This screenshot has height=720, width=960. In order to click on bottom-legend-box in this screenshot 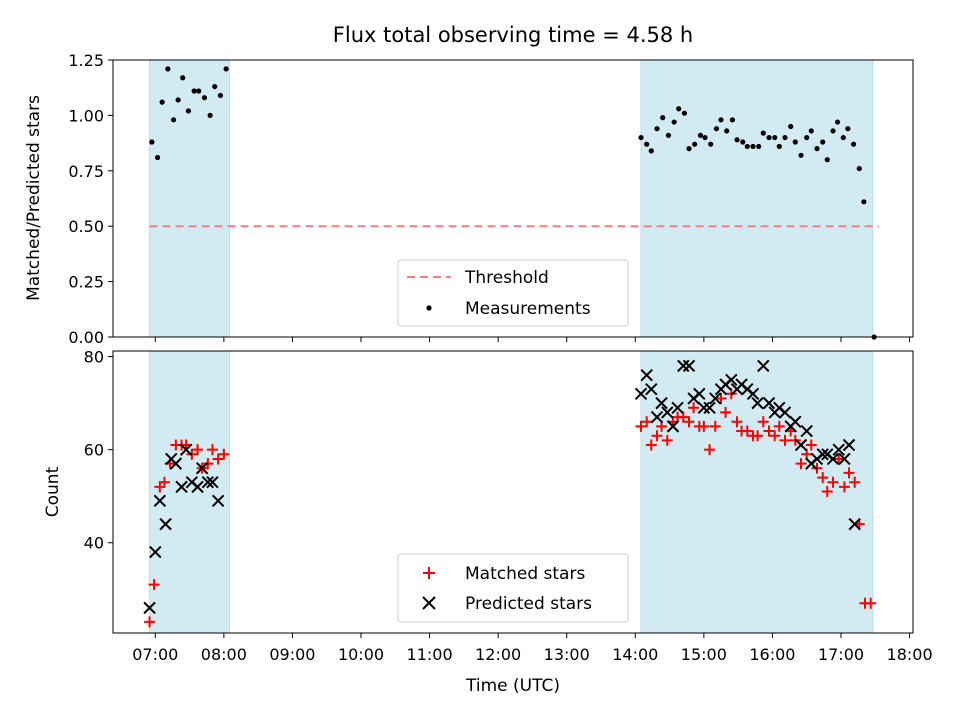, I will do `click(513, 588)`.